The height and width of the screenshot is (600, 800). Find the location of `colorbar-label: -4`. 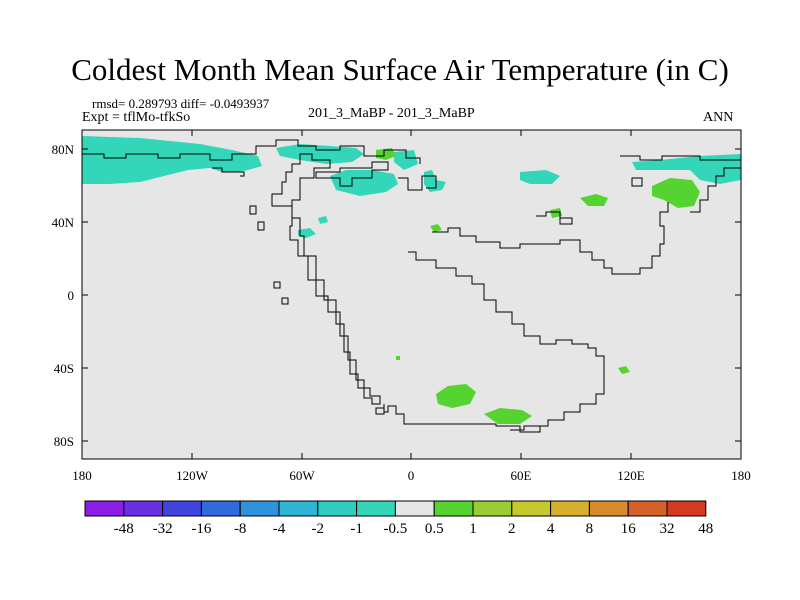

colorbar-label: -4 is located at coordinates (279, 529).